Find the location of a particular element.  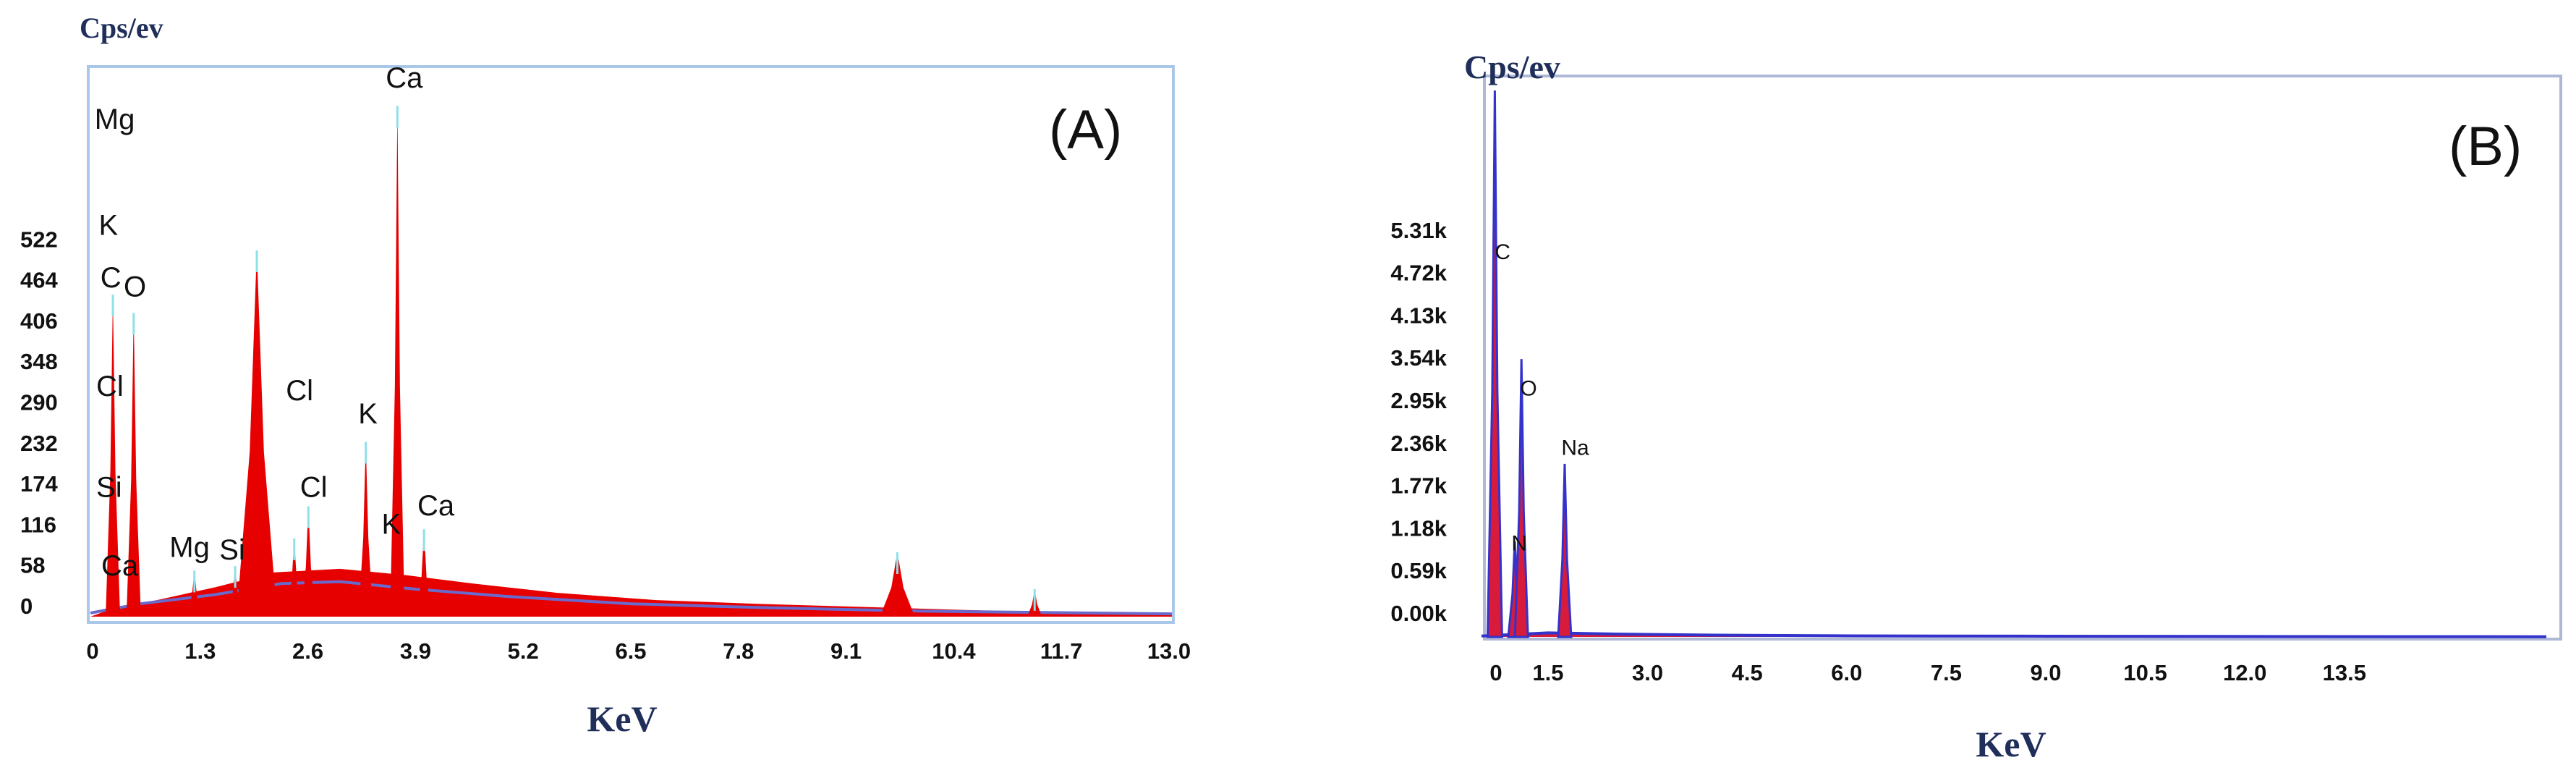

x-tick-label: 3.9 is located at coordinates (415, 651).